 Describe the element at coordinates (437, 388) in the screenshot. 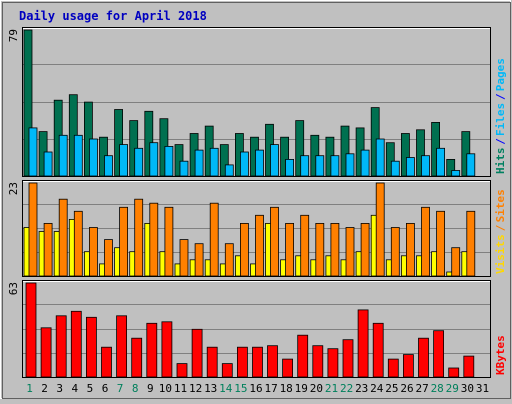

I see `x-tick-label: 28` at that location.